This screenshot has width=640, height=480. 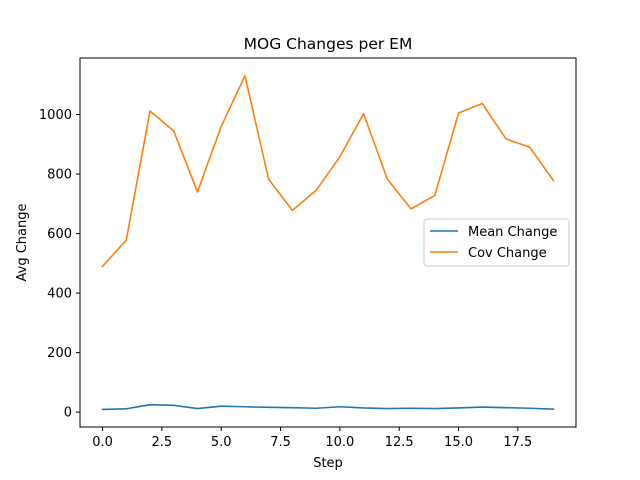 I want to click on legend-frame, so click(x=496, y=242).